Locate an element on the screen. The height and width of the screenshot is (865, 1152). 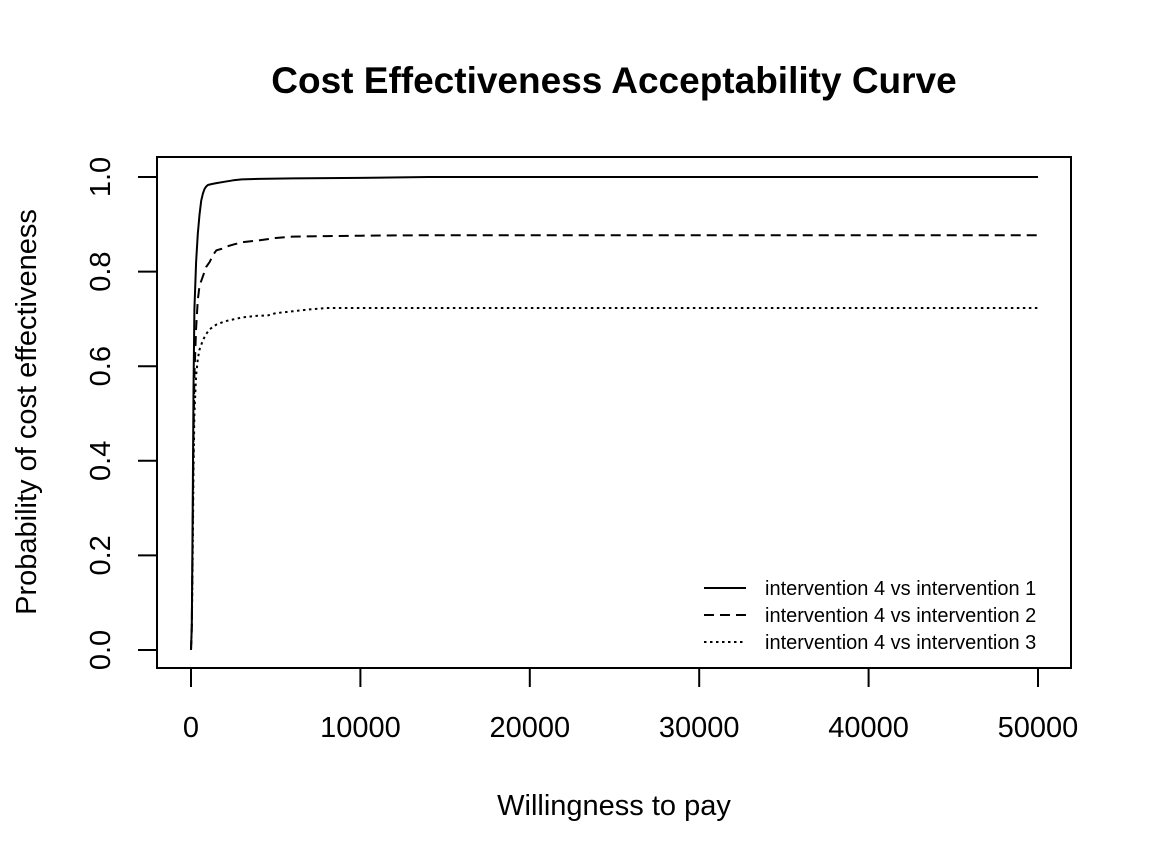
legend-label-3: intervention 4 vs intervention 3 is located at coordinates (900, 643).